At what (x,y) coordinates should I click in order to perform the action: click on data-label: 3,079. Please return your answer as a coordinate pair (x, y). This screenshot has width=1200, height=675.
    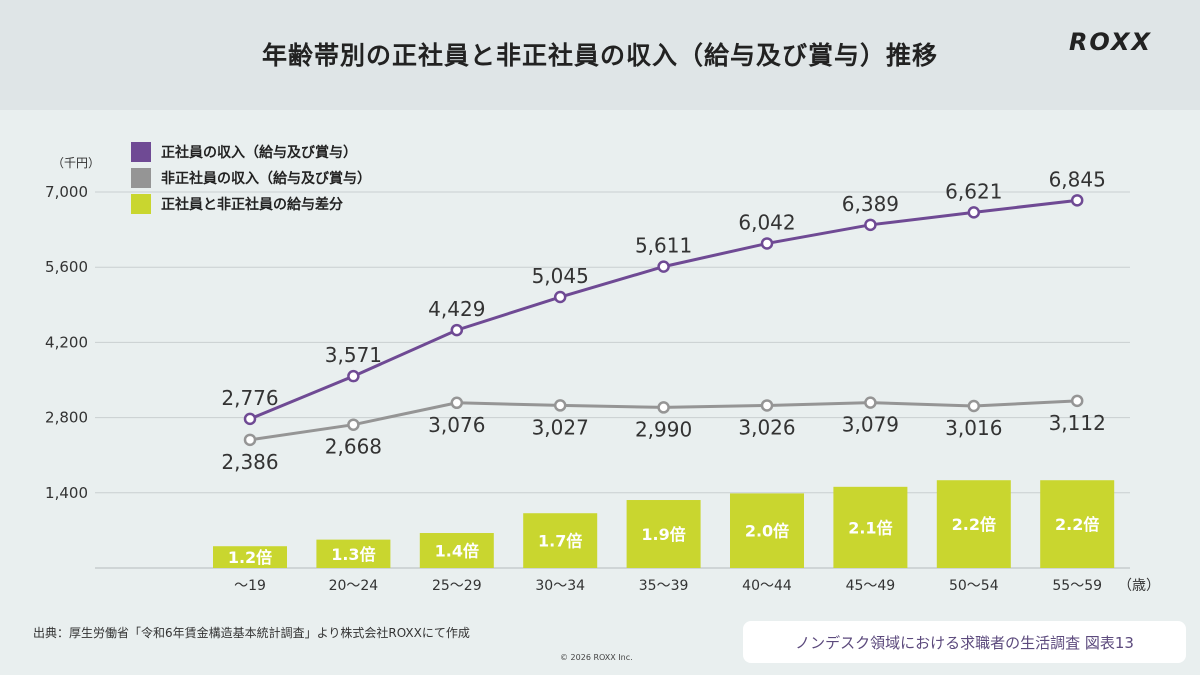
    Looking at the image, I should click on (870, 425).